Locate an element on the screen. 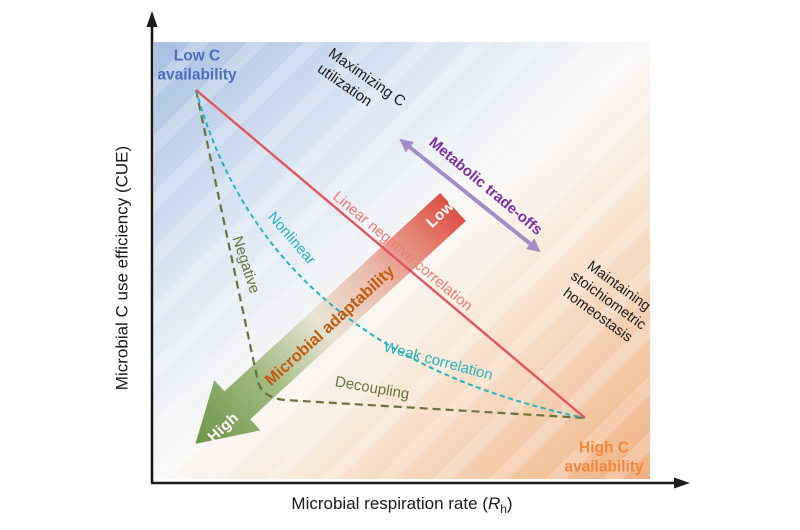 This screenshot has height=530, width=800. x-axis-label: Microbial respiration rate (Rh) is located at coordinates (401, 505).